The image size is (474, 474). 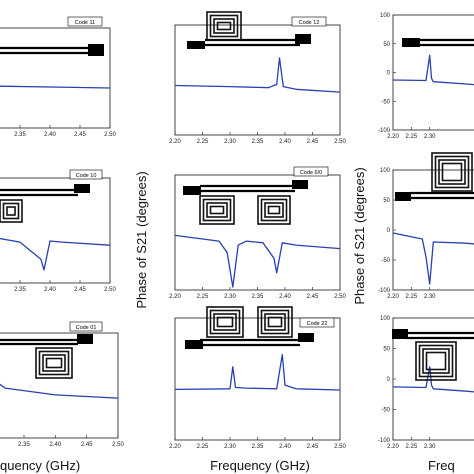 I want to click on chart-panel-5: 2.20 2.25 2.30 100 50 0 -50 -100, so click(x=426, y=226).